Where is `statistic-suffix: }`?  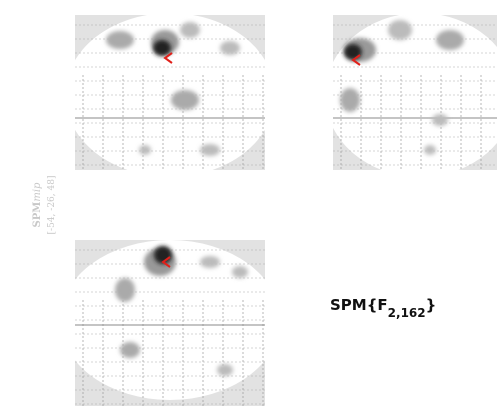
statistic-suffix: } is located at coordinates (431, 305).